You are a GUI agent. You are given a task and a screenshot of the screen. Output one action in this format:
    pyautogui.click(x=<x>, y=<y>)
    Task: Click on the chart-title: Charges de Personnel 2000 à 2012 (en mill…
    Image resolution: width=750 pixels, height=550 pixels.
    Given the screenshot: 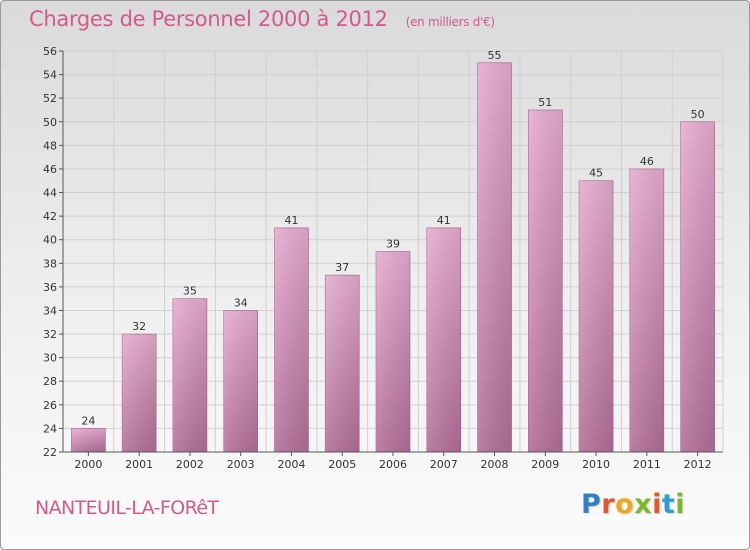 What is the action you would take?
    pyautogui.click(x=262, y=19)
    